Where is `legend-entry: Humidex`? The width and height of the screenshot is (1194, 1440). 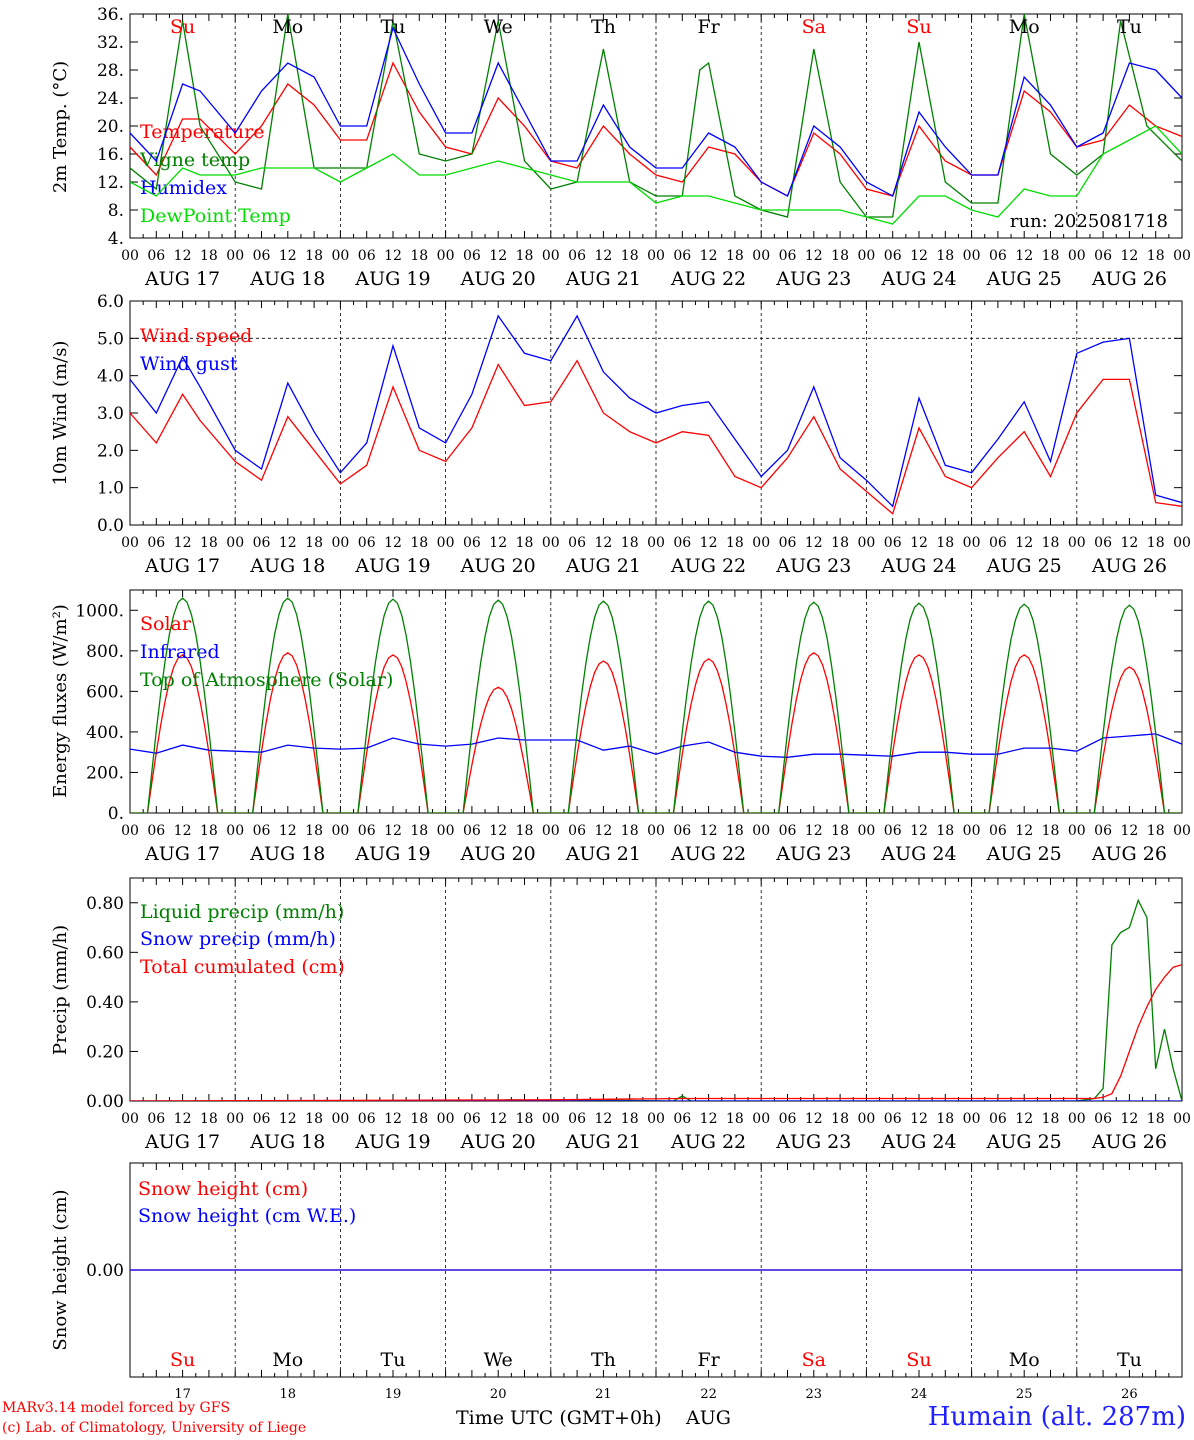
legend-entry: Humidex is located at coordinates (183, 188).